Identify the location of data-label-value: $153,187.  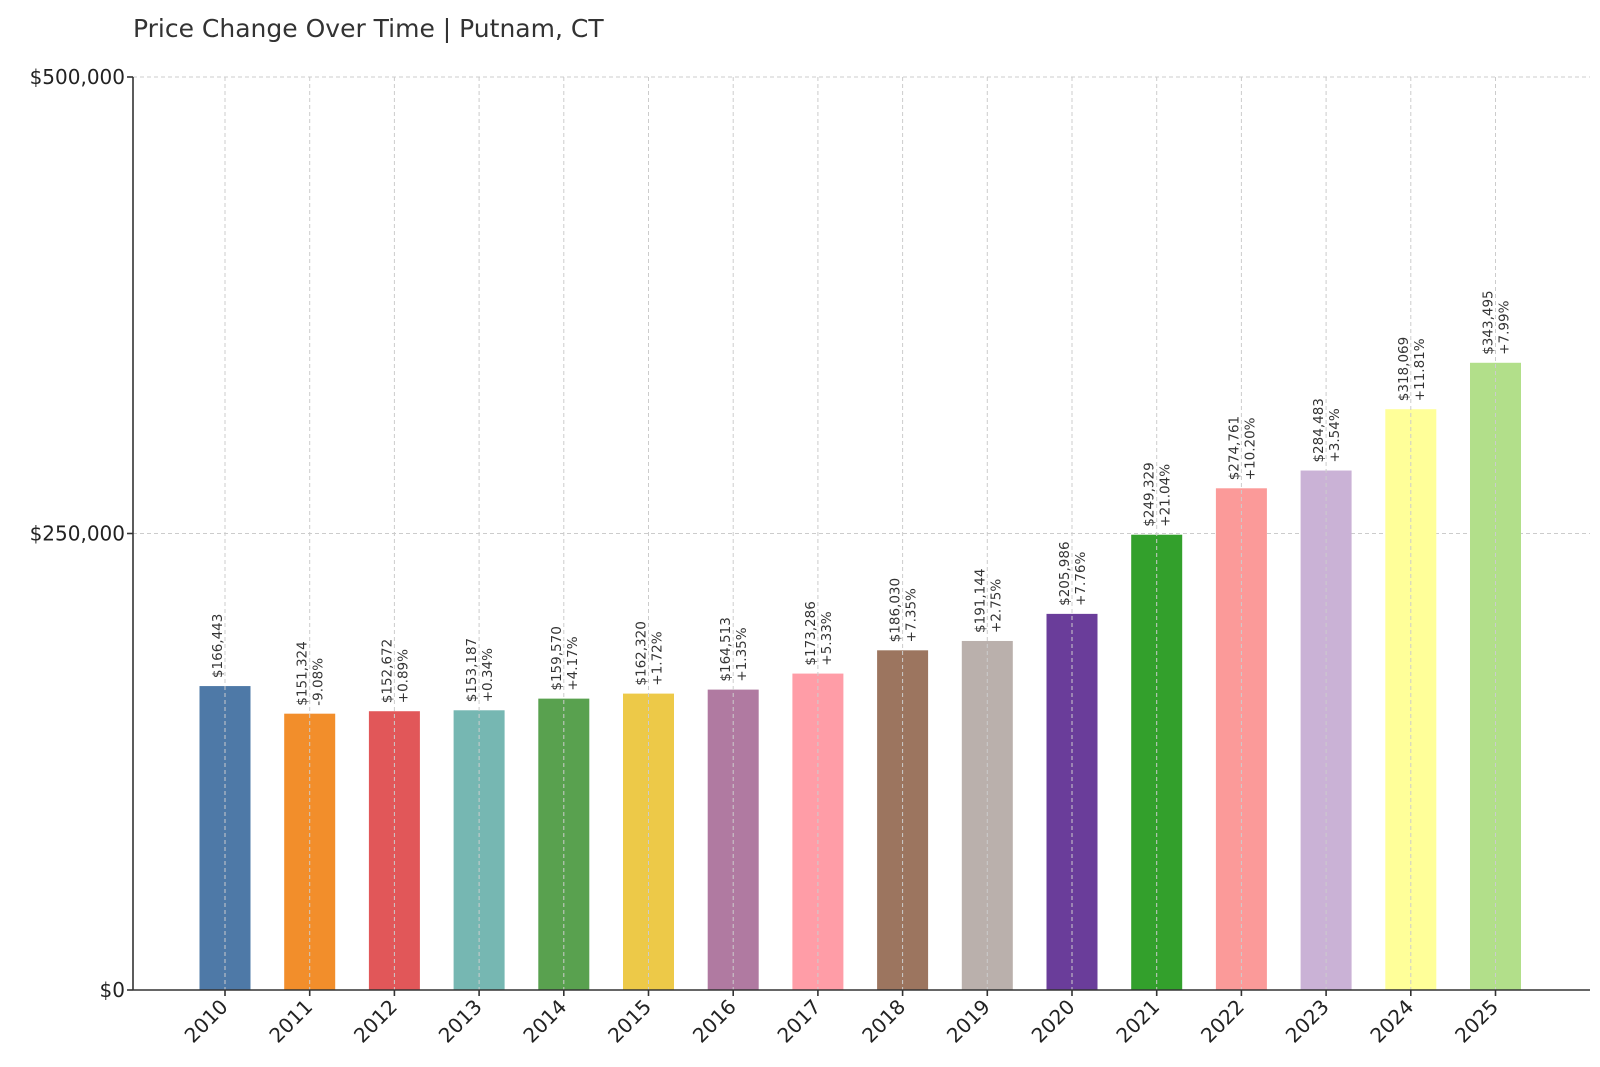
(472, 670).